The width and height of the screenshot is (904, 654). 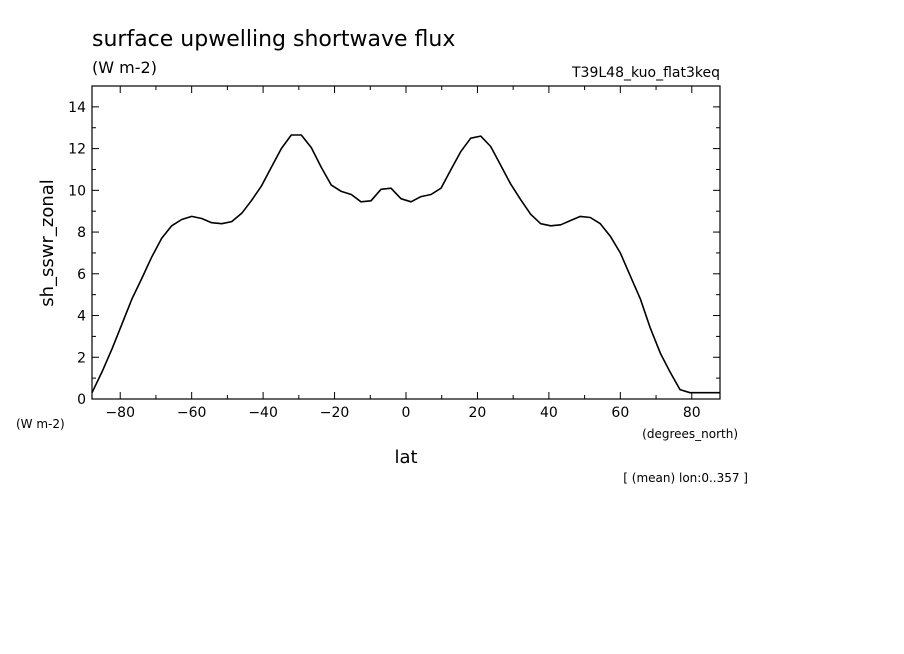 I want to click on y-axis-label: sh_sswr_zonal, so click(x=47, y=243).